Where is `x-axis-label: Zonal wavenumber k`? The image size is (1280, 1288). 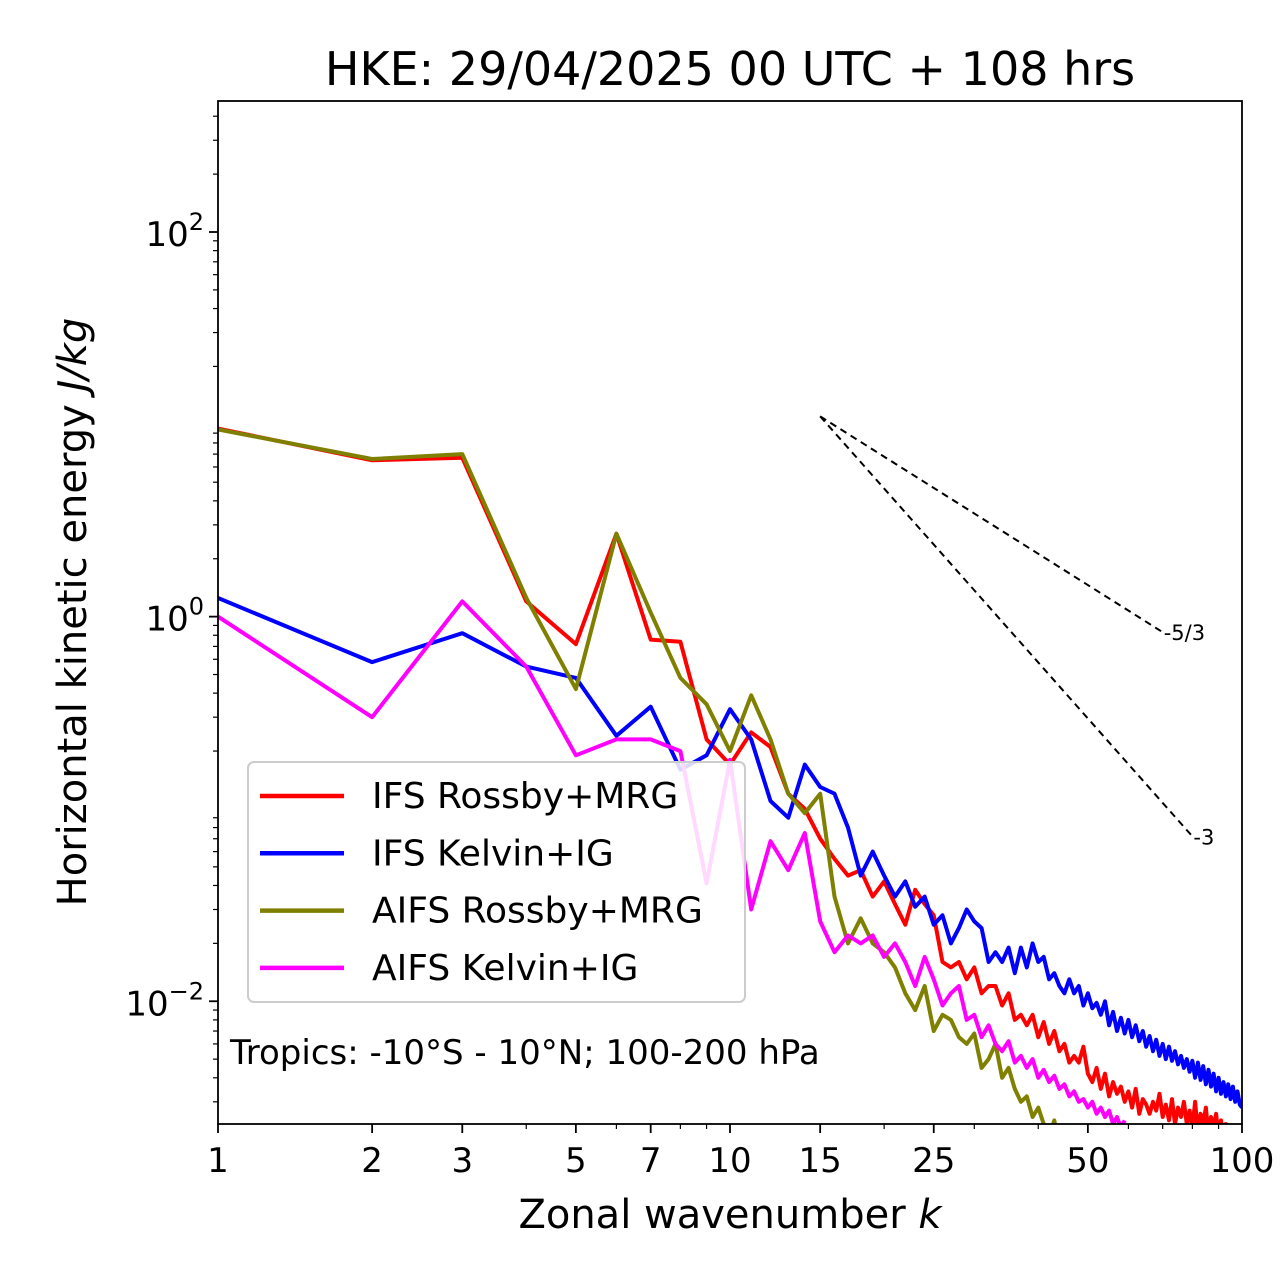 x-axis-label: Zonal wavenumber k is located at coordinates (730, 1215).